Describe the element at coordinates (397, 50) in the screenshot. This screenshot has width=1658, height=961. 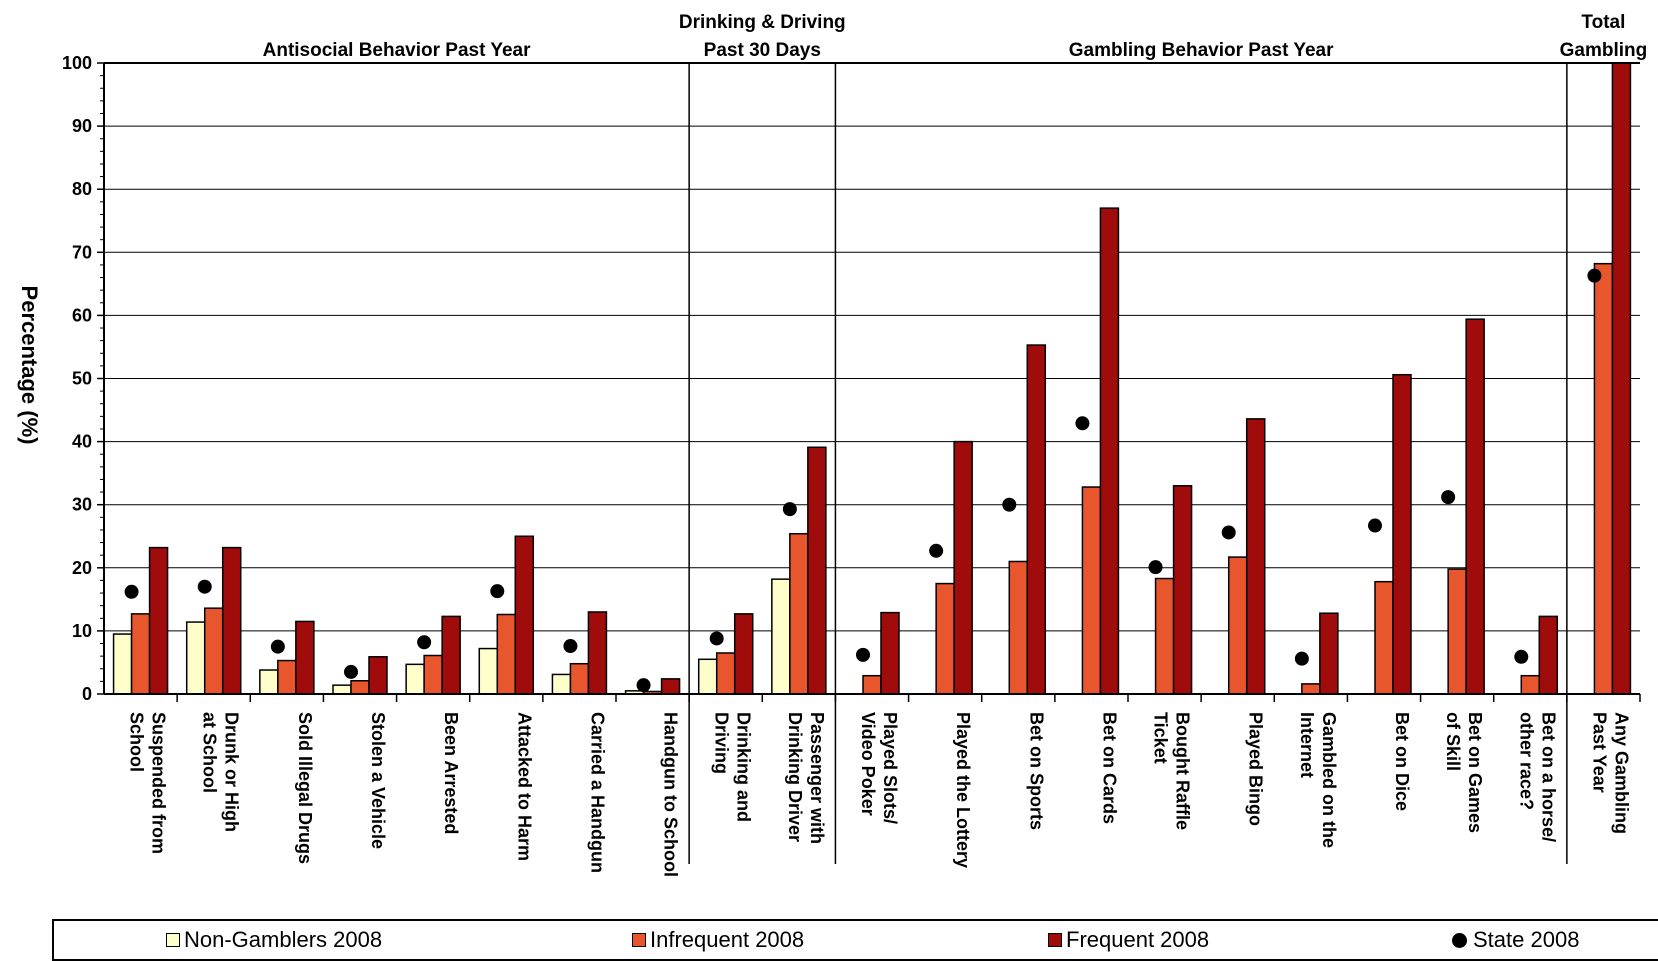
I see `section-header: Antisocial Behavior Past Year` at that location.